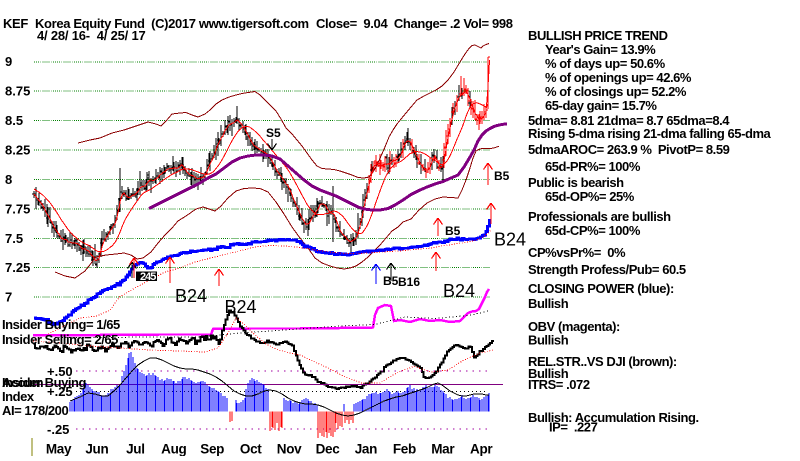 This screenshot has width=800, height=461. Describe the element at coordinates (577, 252) in the screenshot. I see `svg-text: CP%vsPr%= 0%` at that location.